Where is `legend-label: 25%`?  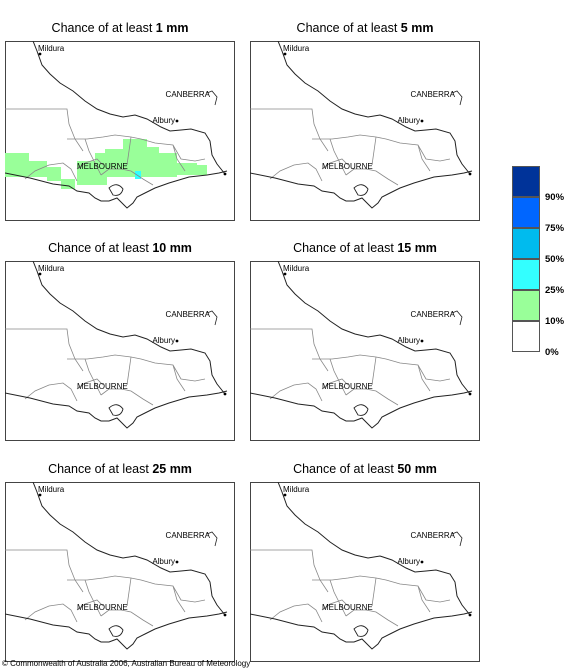 legend-label: 25% is located at coordinates (555, 290).